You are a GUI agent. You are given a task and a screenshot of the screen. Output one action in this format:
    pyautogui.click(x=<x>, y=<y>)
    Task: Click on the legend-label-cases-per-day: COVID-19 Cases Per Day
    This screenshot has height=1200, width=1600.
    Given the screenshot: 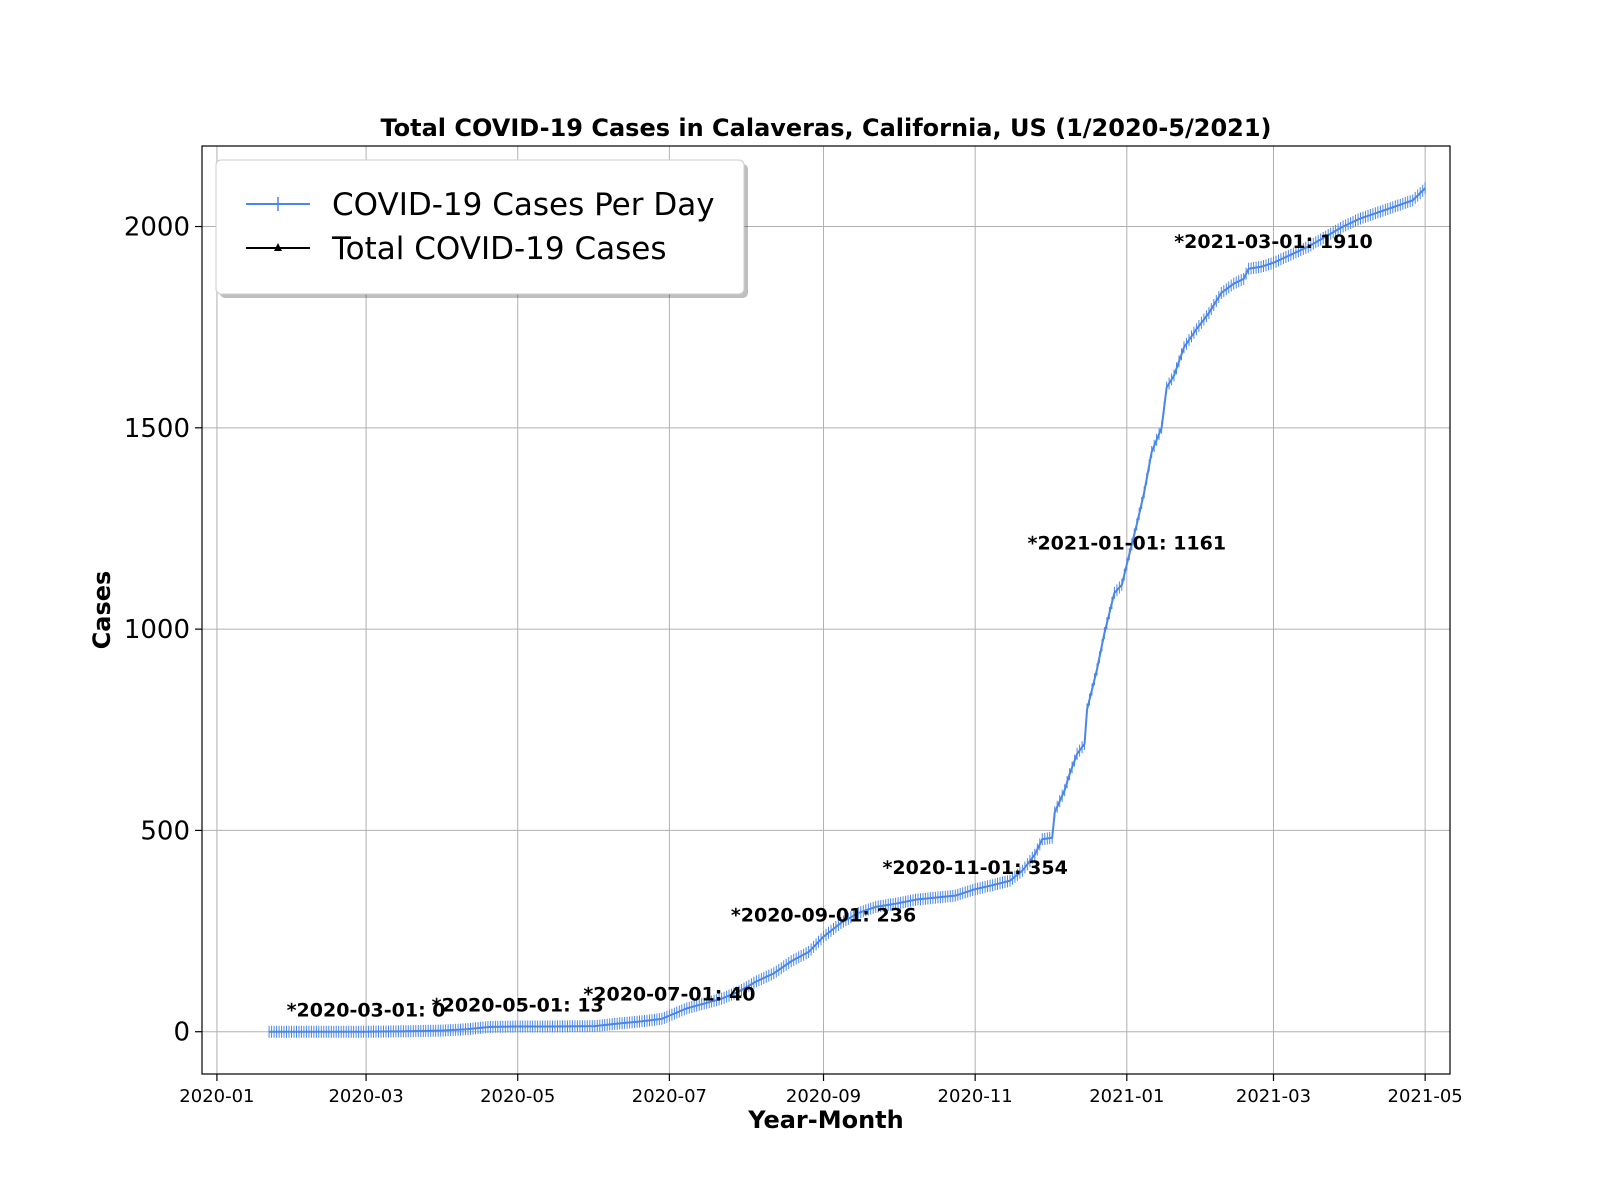 What is the action you would take?
    pyautogui.click(x=523, y=205)
    